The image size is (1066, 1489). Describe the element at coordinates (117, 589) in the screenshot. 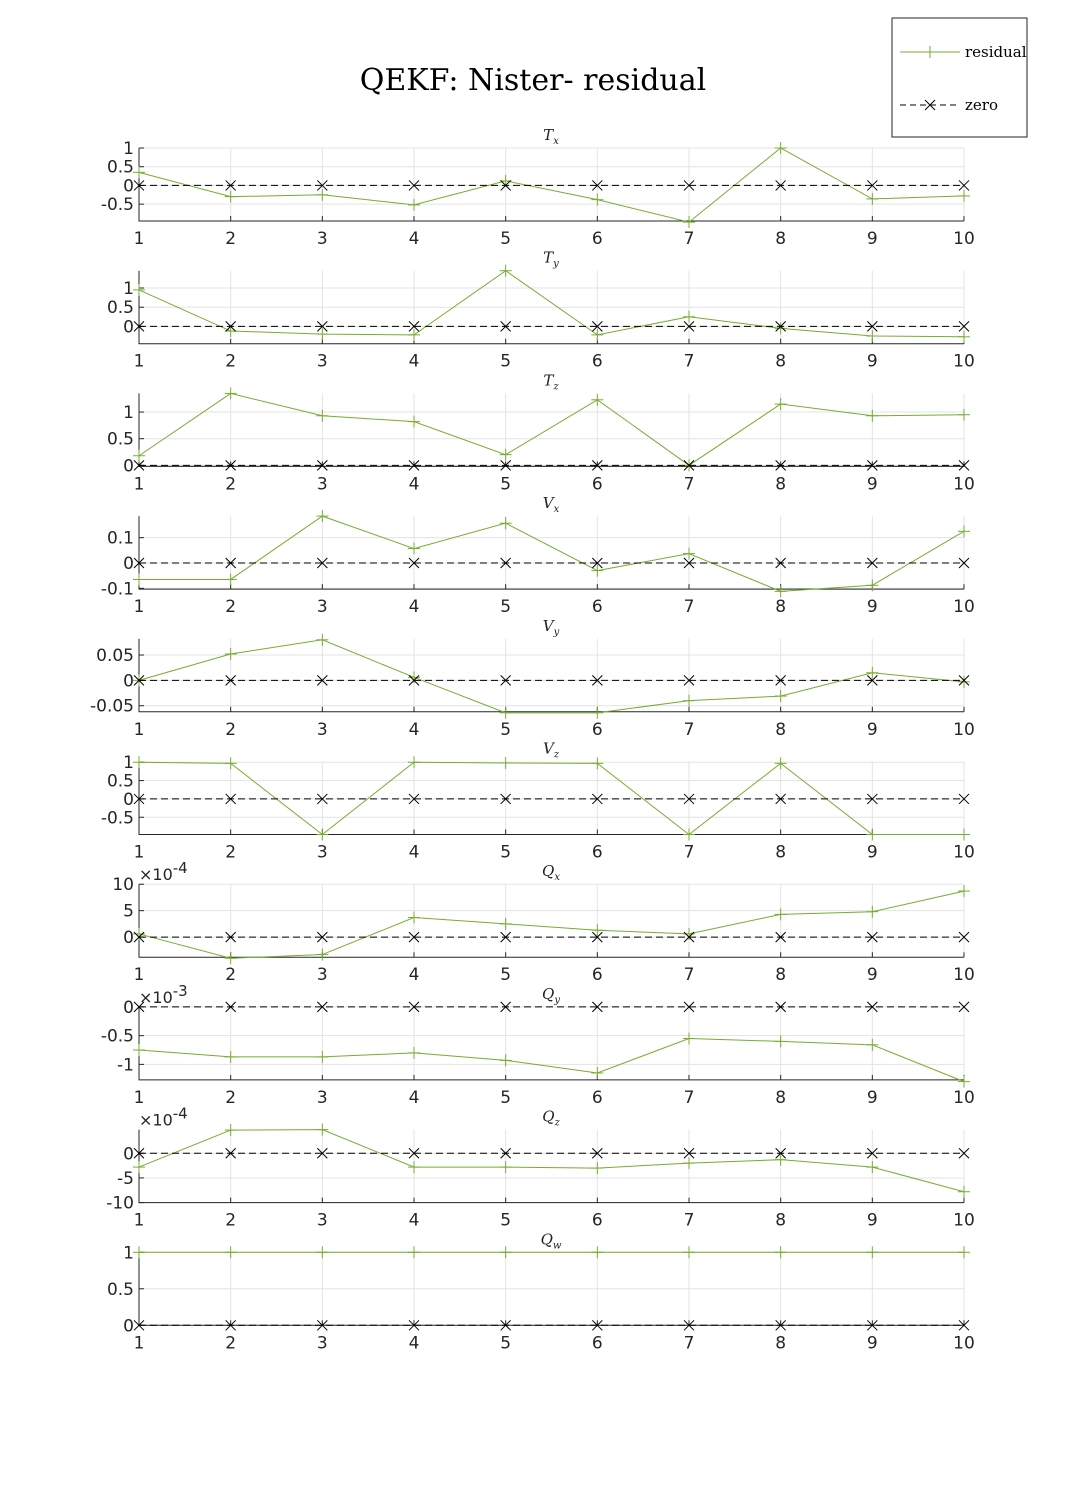

I see `y-tick-label: -0.1` at that location.